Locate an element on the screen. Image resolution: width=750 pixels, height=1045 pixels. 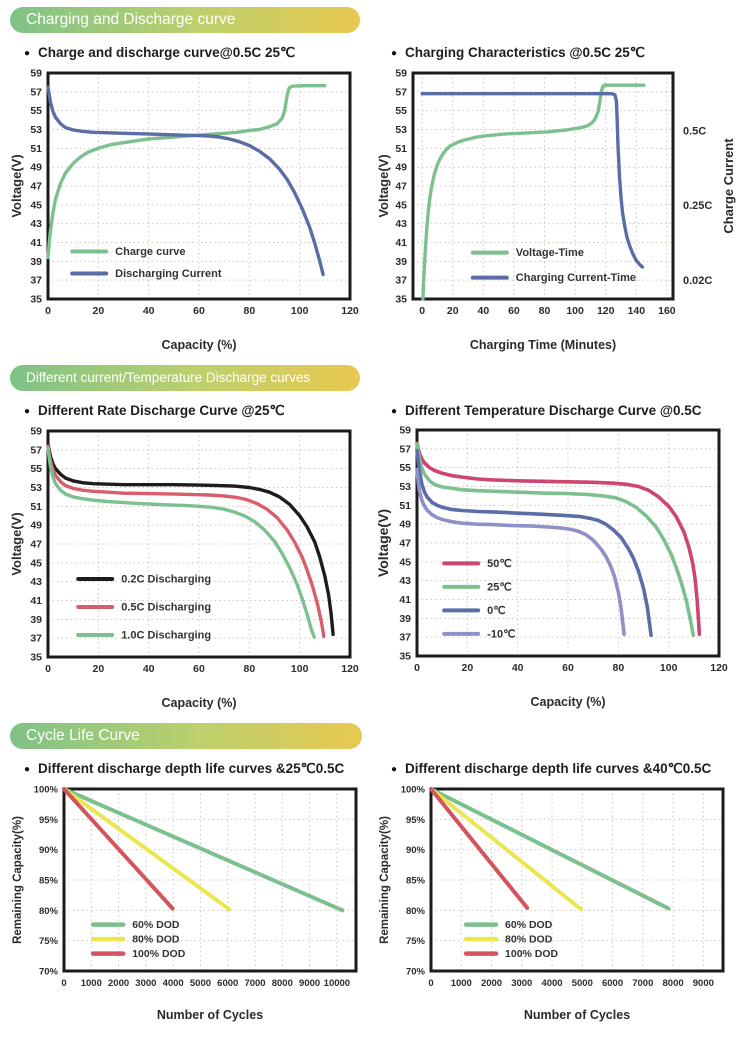
chart-title-rate-discharge: ● Different Rate Discharge Curve @25℃ is located at coordinates (199, 411).